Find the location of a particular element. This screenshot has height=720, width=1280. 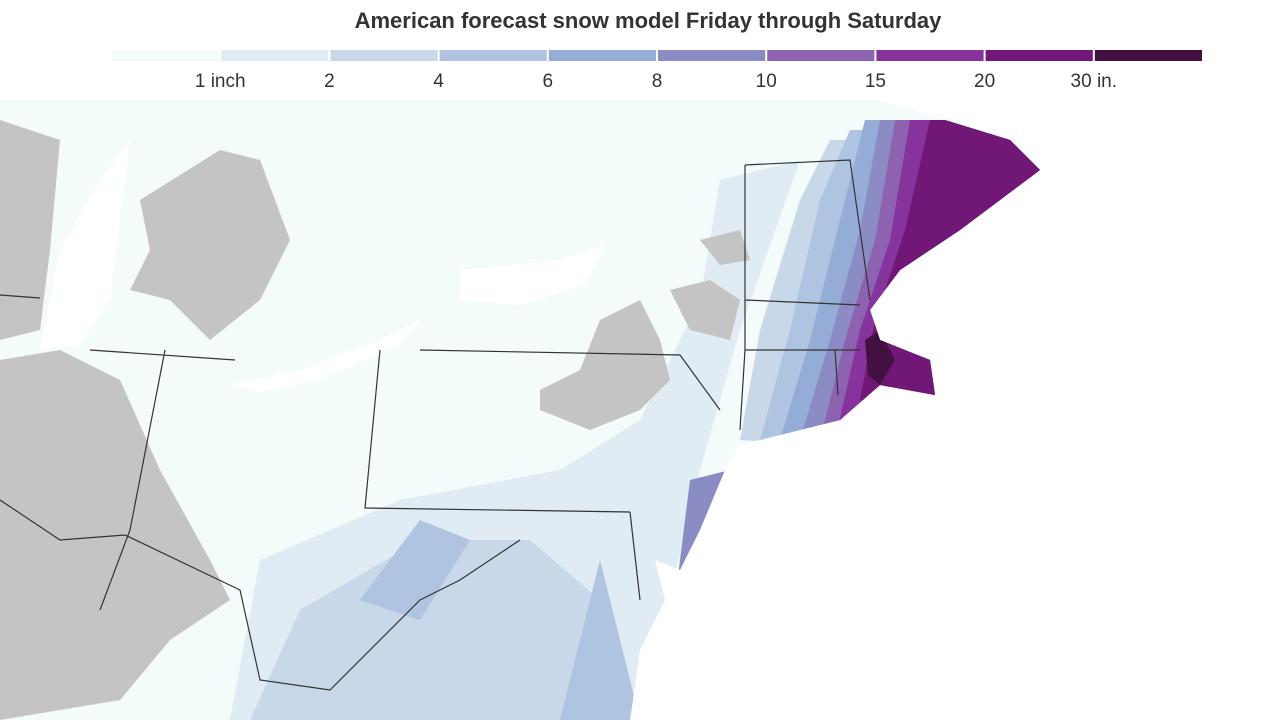

legend-label: 2 is located at coordinates (329, 81).